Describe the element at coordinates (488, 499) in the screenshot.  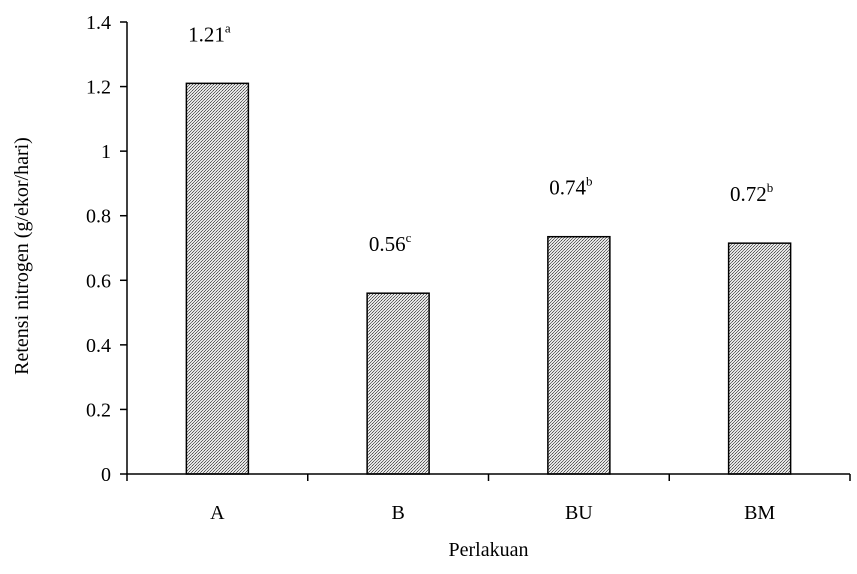
I see `x-ticks-group: A B BU BM` at that location.